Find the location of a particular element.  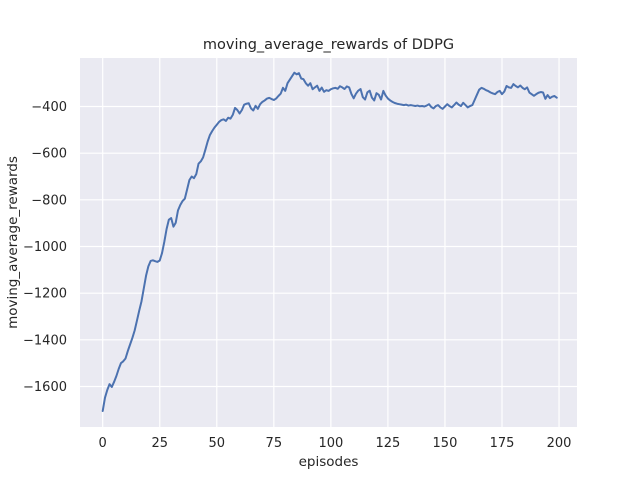

y-tick-label: −1000 is located at coordinates (45, 247).